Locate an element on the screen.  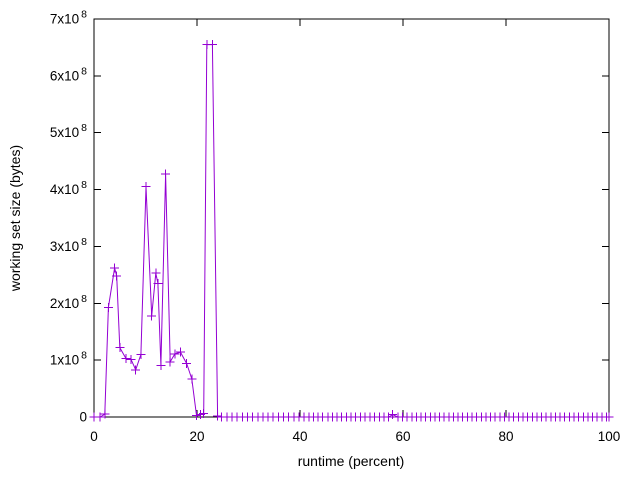
x-axis-label: runtime (percent) is located at coordinates (351, 461).